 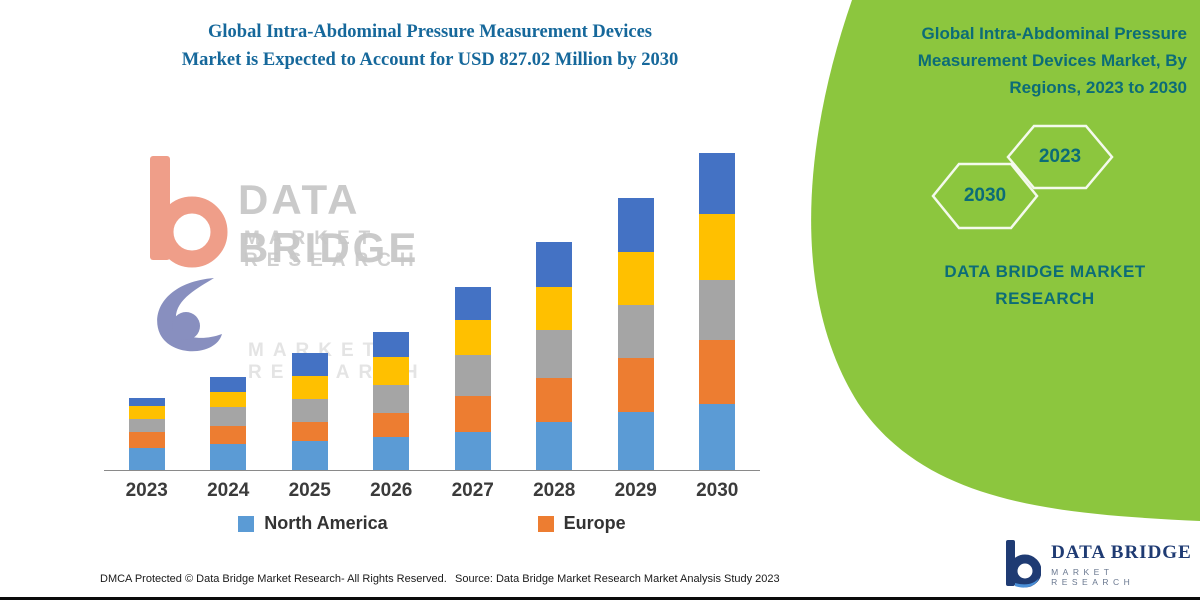 What do you see at coordinates (1045, 285) in the screenshot?
I see `green-panel-brand-text: DATA BRIDGE MARKET RESEARCH` at bounding box center [1045, 285].